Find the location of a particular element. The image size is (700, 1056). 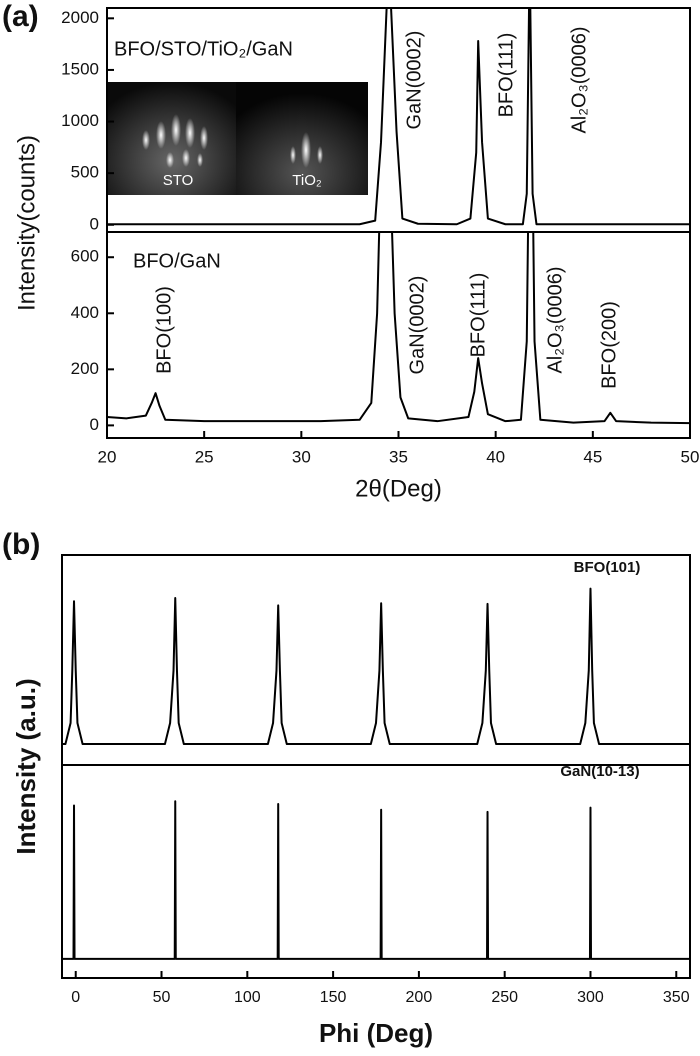

panel-label: (b) is located at coordinates (21, 544).